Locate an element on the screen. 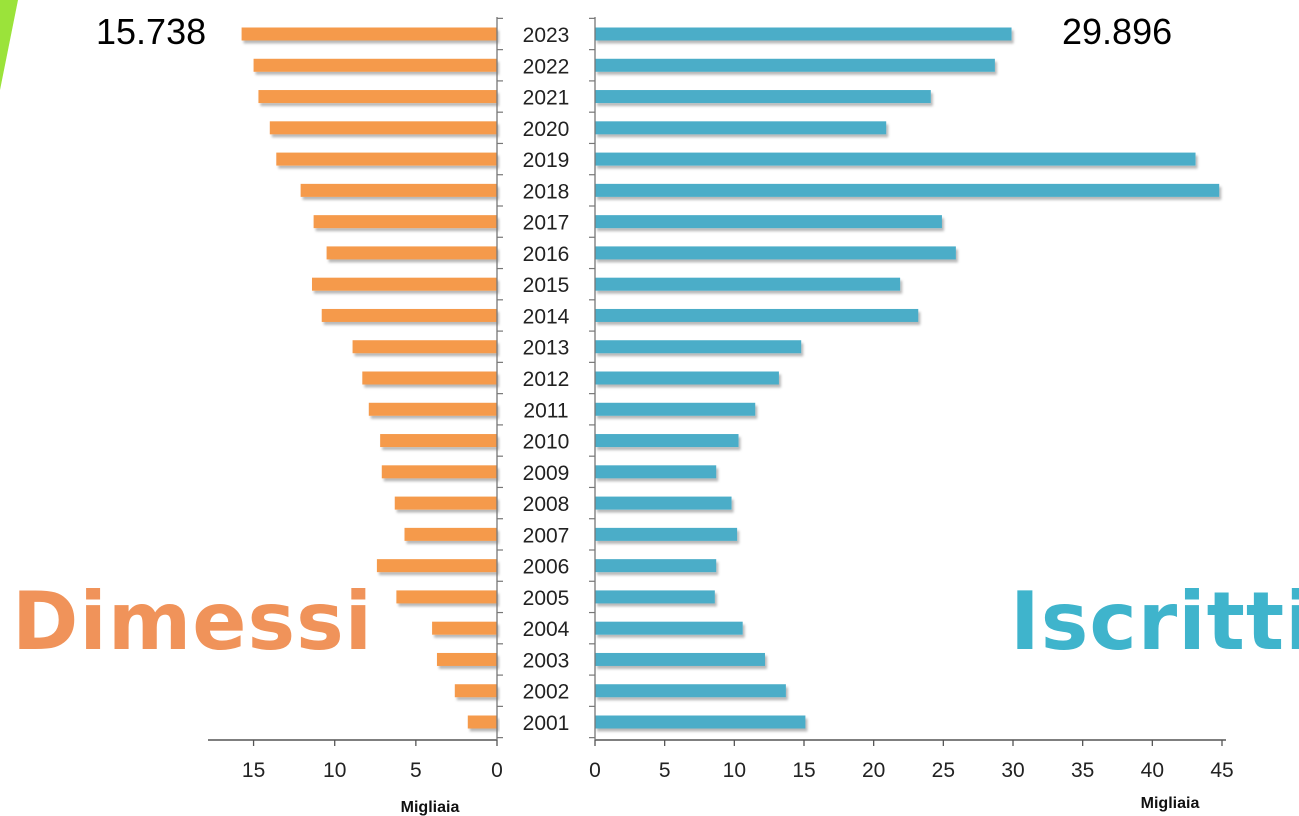 Image resolution: width=1299 pixels, height=816 pixels. dimessi-bar-2018 is located at coordinates (398, 190).